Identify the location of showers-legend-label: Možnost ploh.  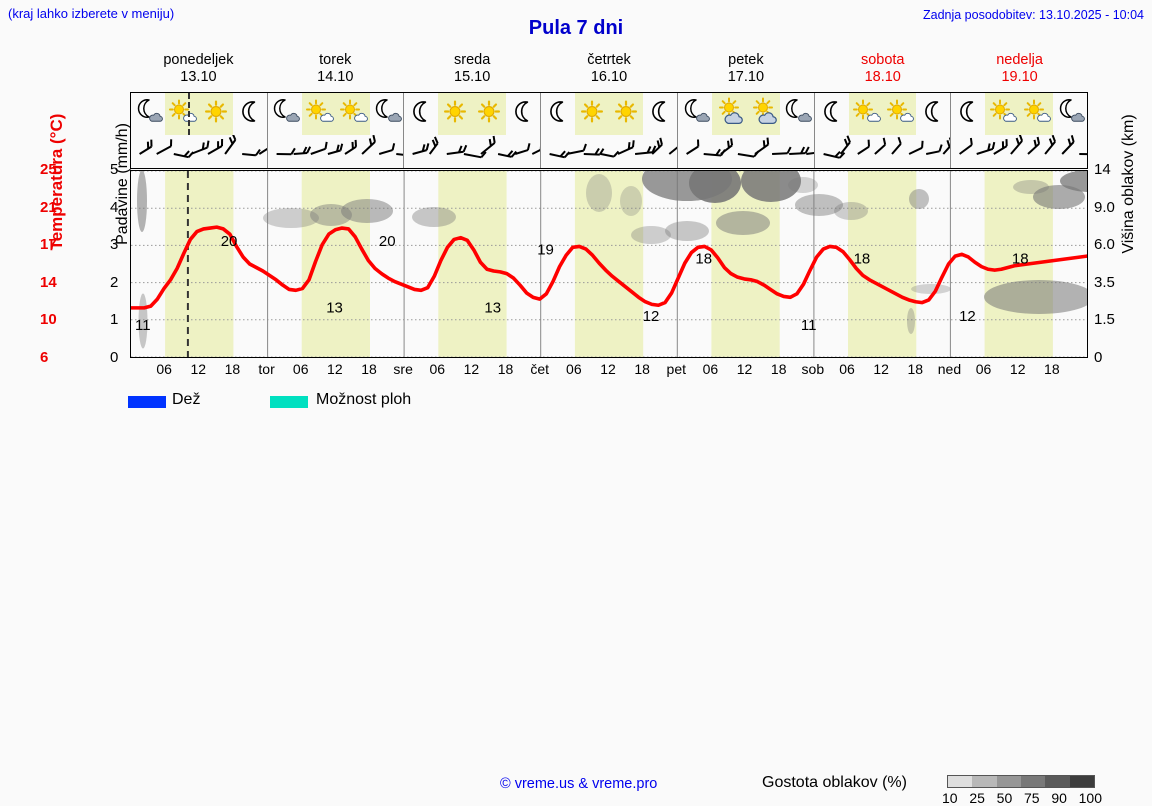
(363, 400).